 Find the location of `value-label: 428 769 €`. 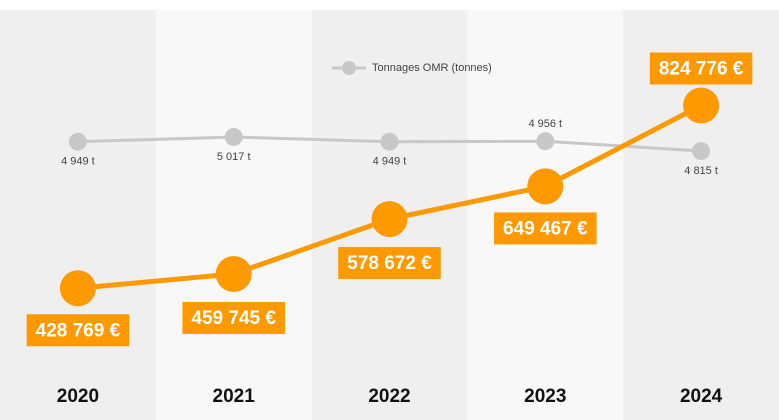

value-label: 428 769 € is located at coordinates (78, 330).